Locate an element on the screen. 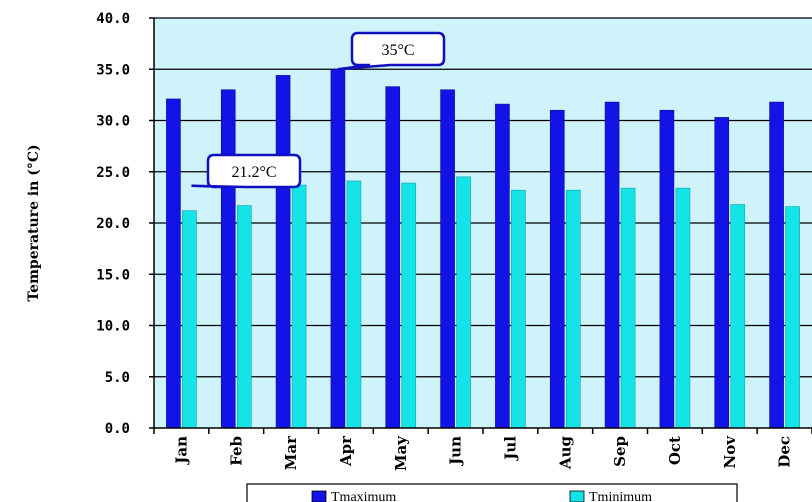 This screenshot has width=812, height=502. x-tick-label: Oct is located at coordinates (675, 450).